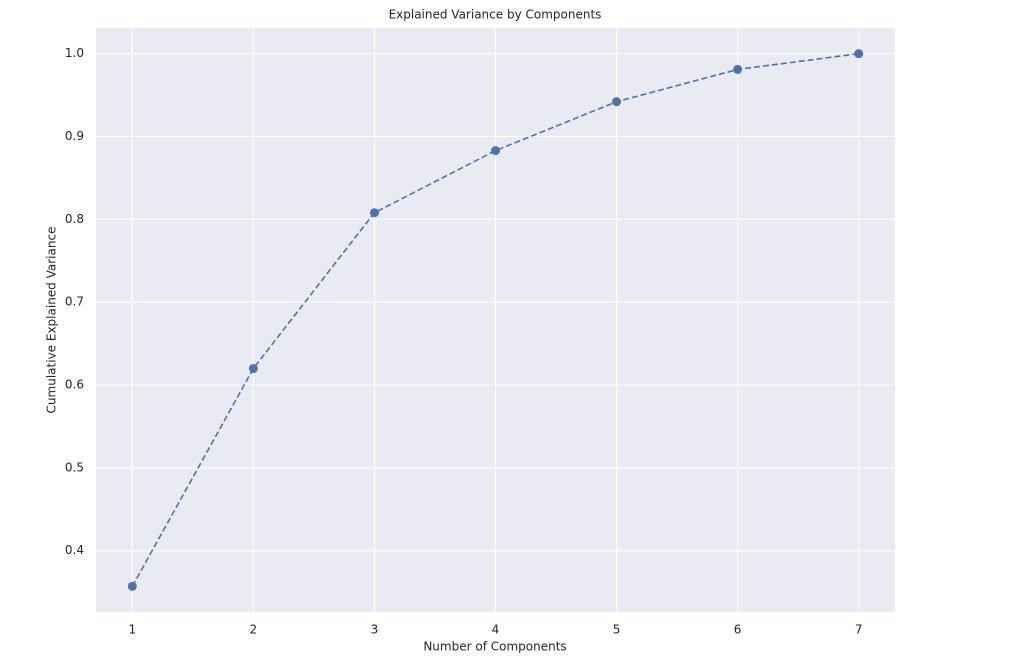 Image resolution: width=1024 pixels, height=670 pixels. Describe the element at coordinates (52, 320) in the screenshot. I see `y-axis-label: Cumulative Explained Variance` at that location.